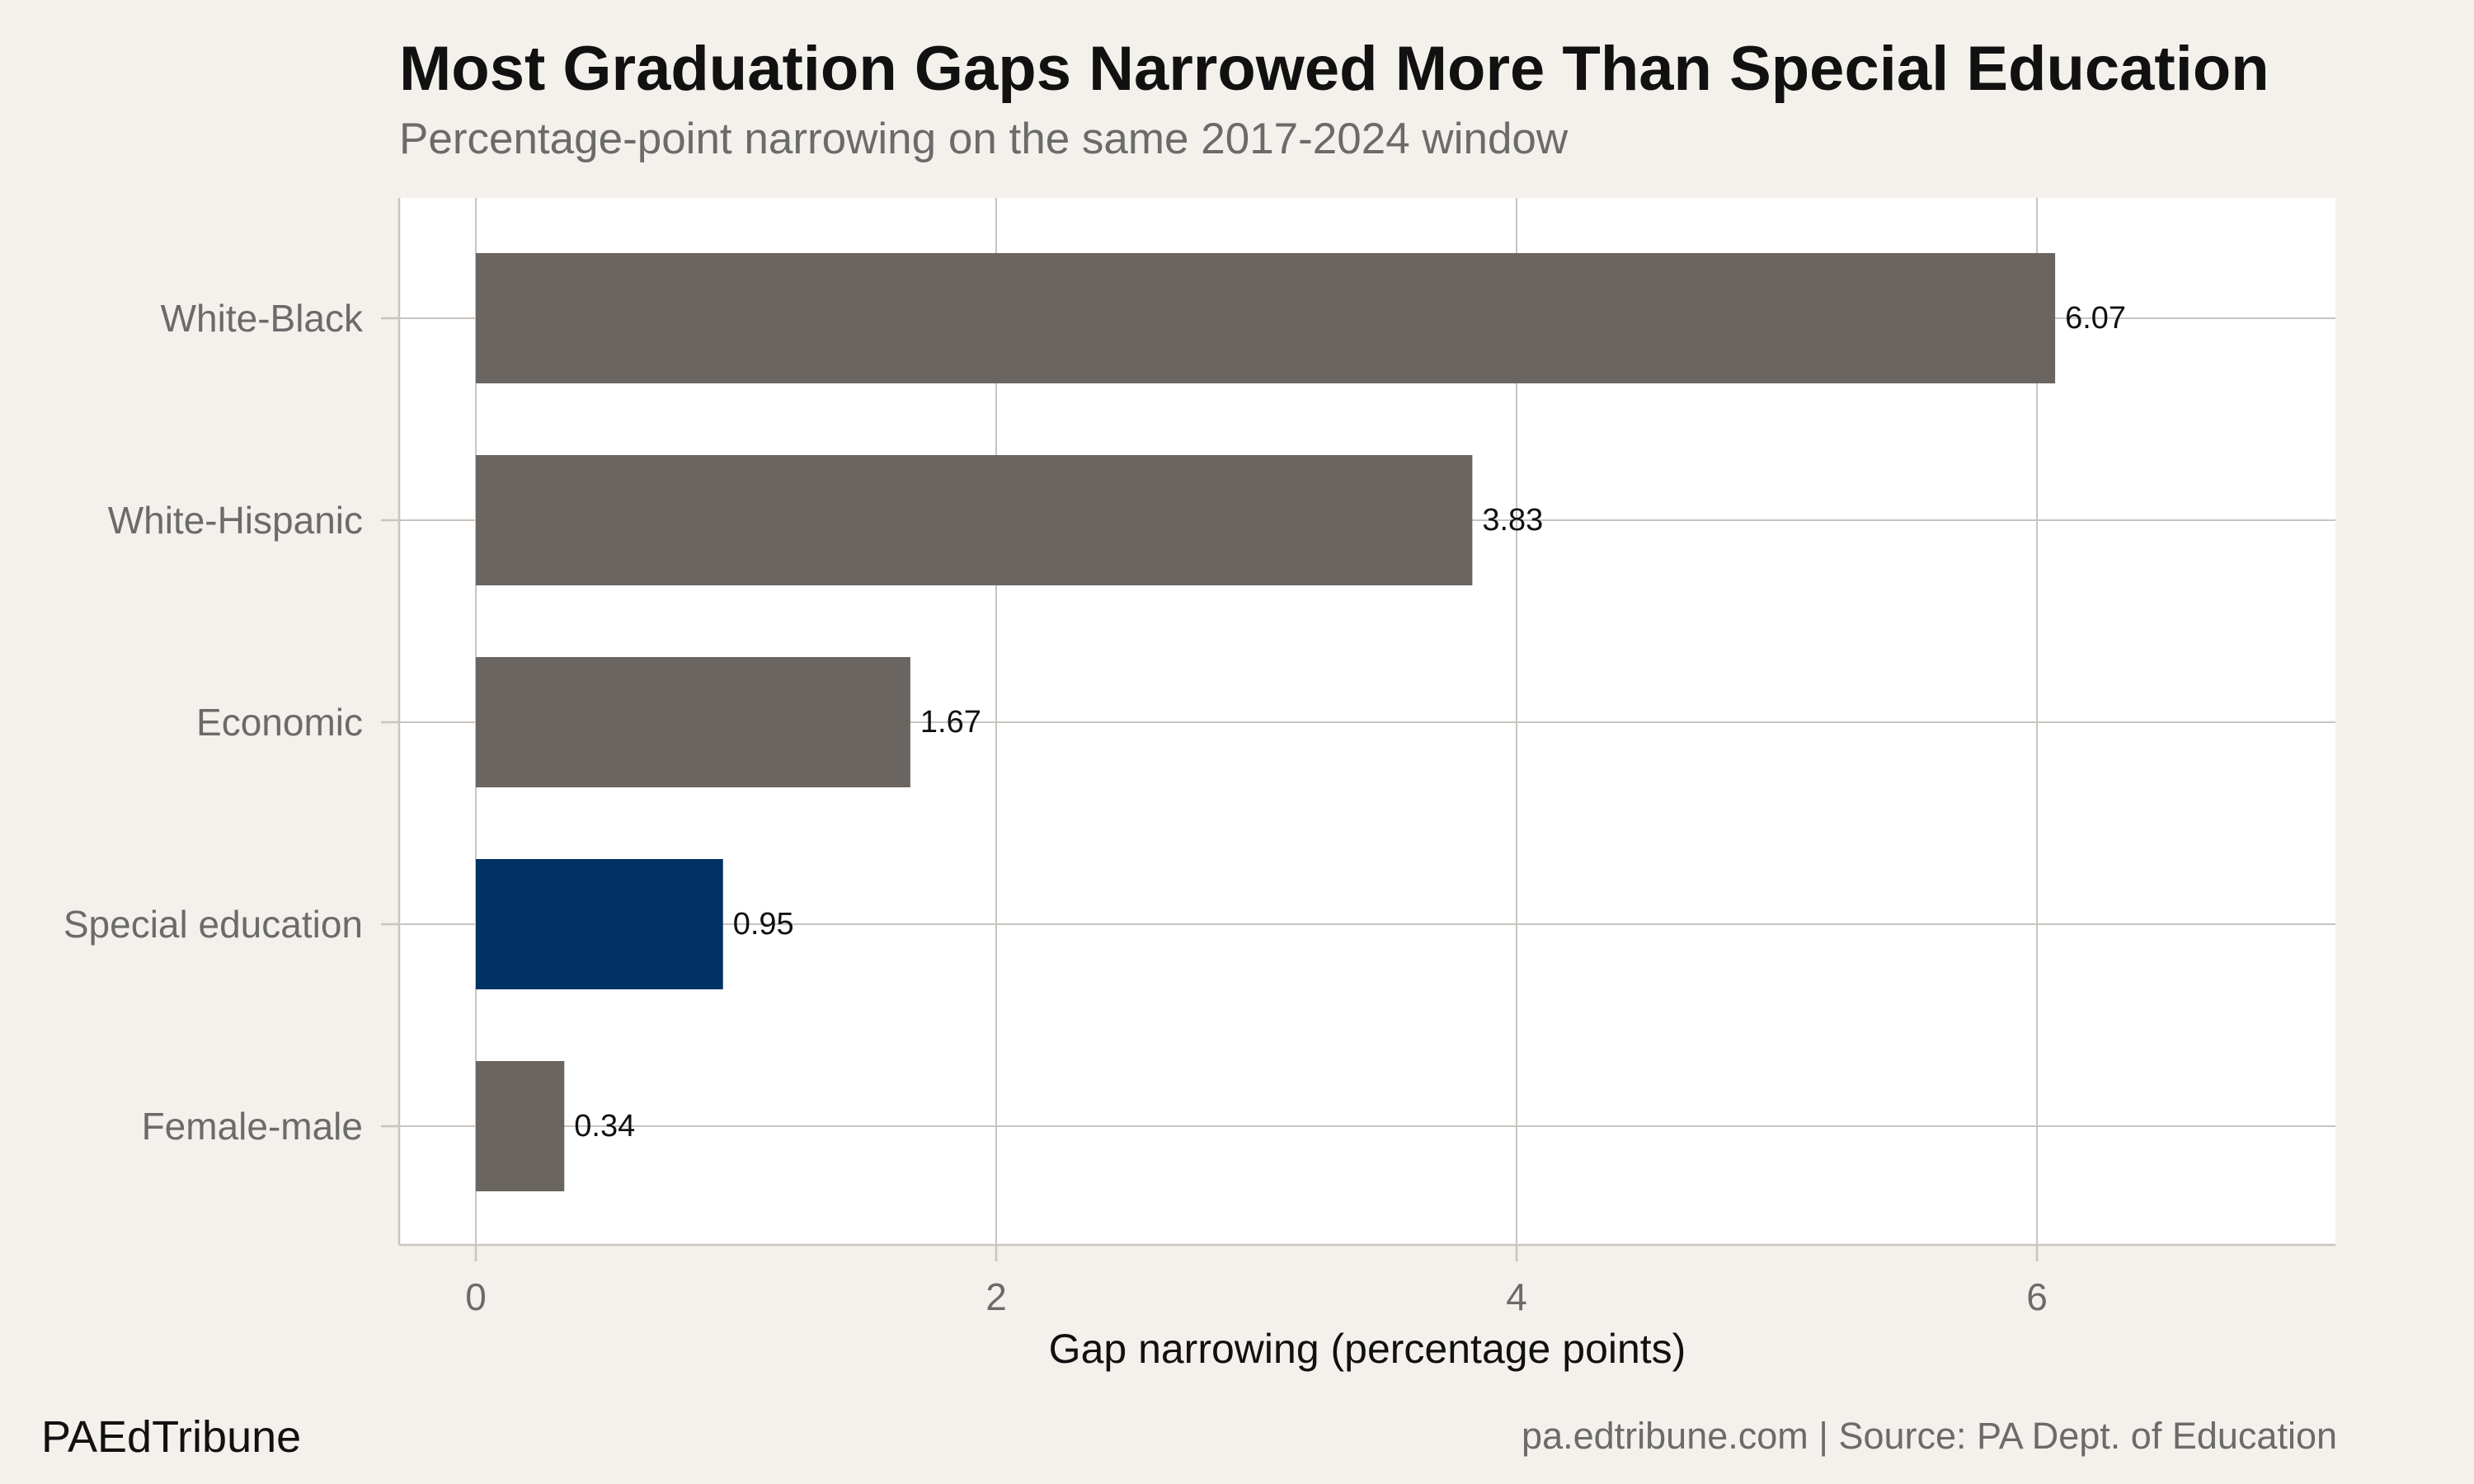 The height and width of the screenshot is (1484, 2474). What do you see at coordinates (996, 1296) in the screenshot?
I see `x-tick-label: 2` at bounding box center [996, 1296].